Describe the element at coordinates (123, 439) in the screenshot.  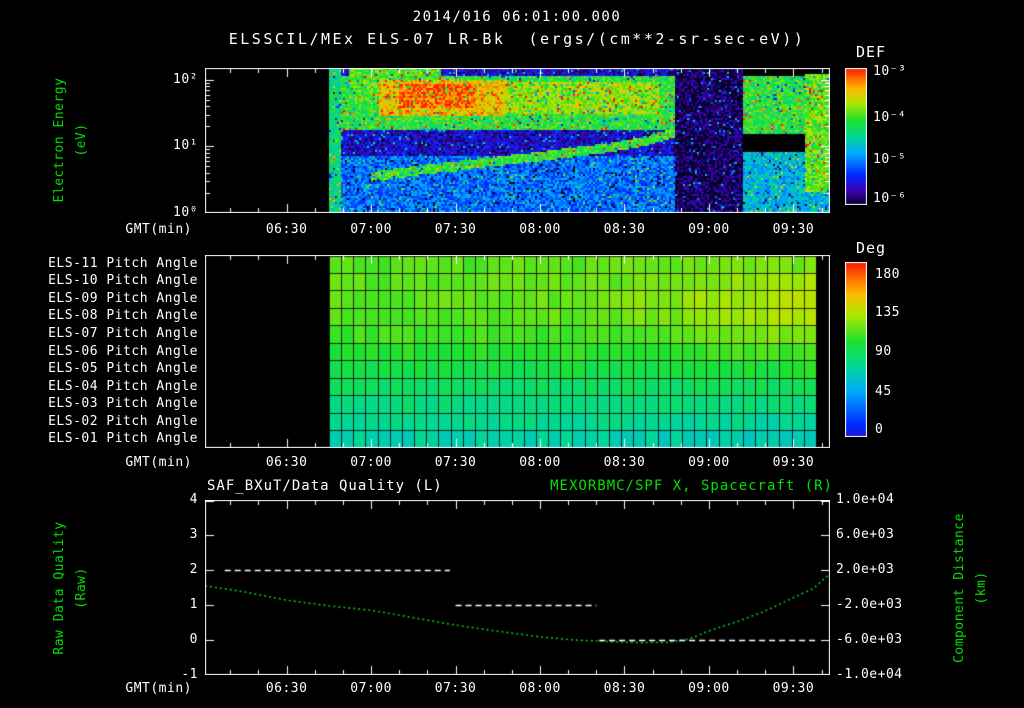
I see `pitch-row-label: ELS-01 Pitch Angle` at that location.